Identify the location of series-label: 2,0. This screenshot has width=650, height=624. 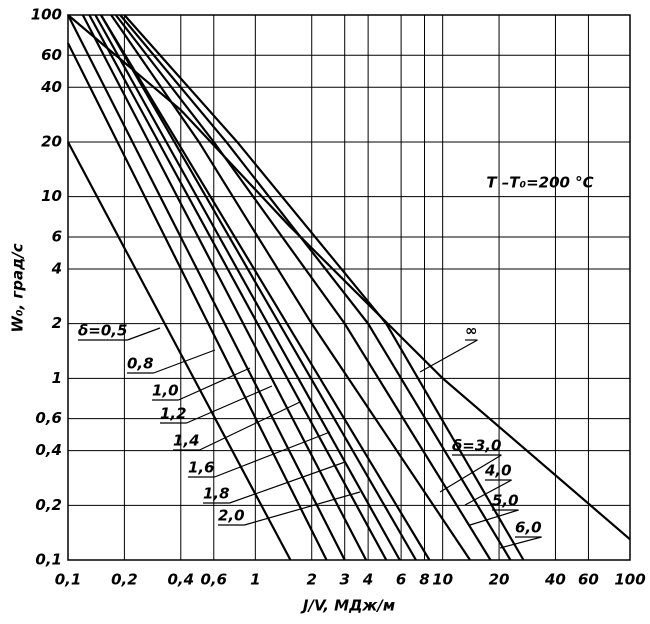
(231, 516).